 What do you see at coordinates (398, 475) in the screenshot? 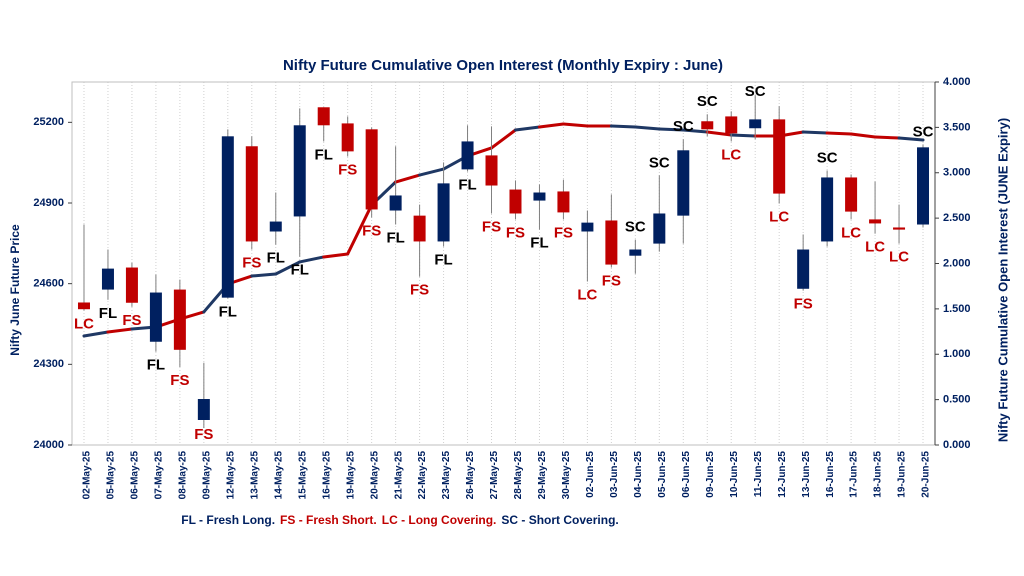
I see `x-tick-label: 21-May-25` at bounding box center [398, 475].